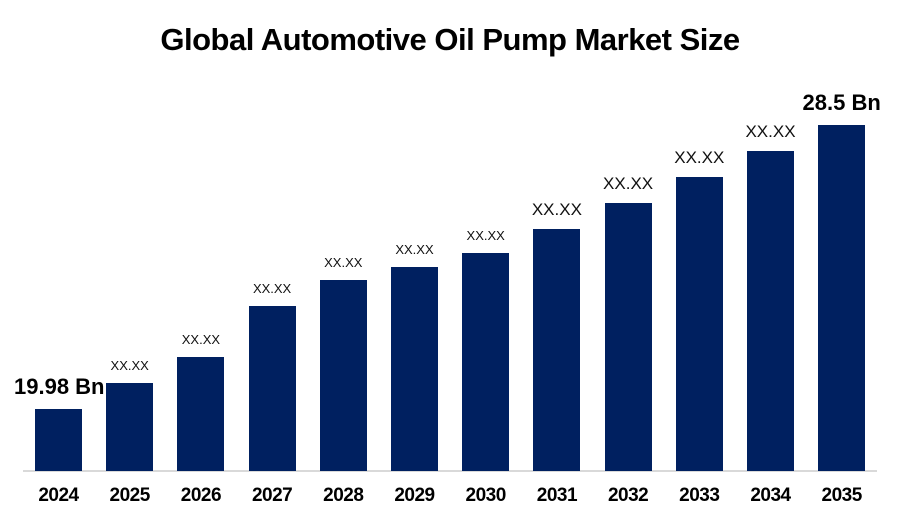  Describe the element at coordinates (770, 495) in the screenshot. I see `x-tick-2034: 2034` at that location.